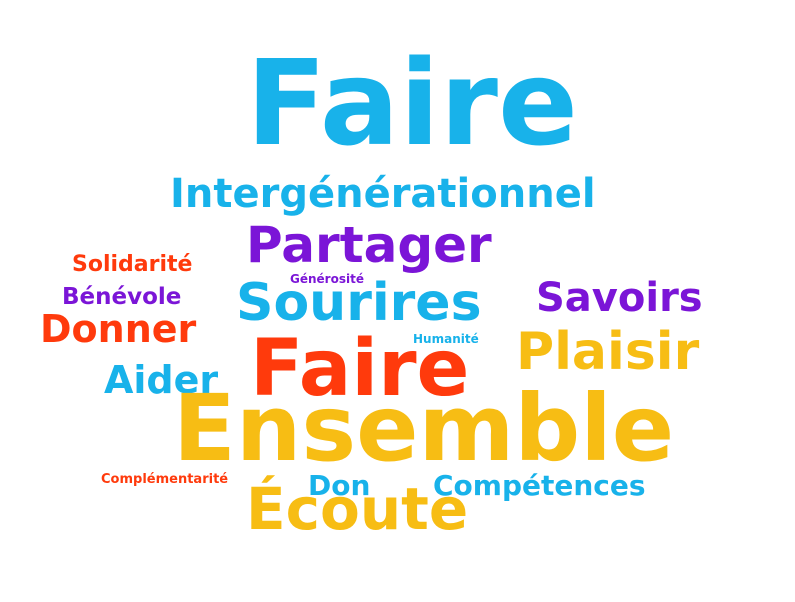  What do you see at coordinates (424, 428) in the screenshot?
I see `word-ensemble: Ensemble` at bounding box center [424, 428].